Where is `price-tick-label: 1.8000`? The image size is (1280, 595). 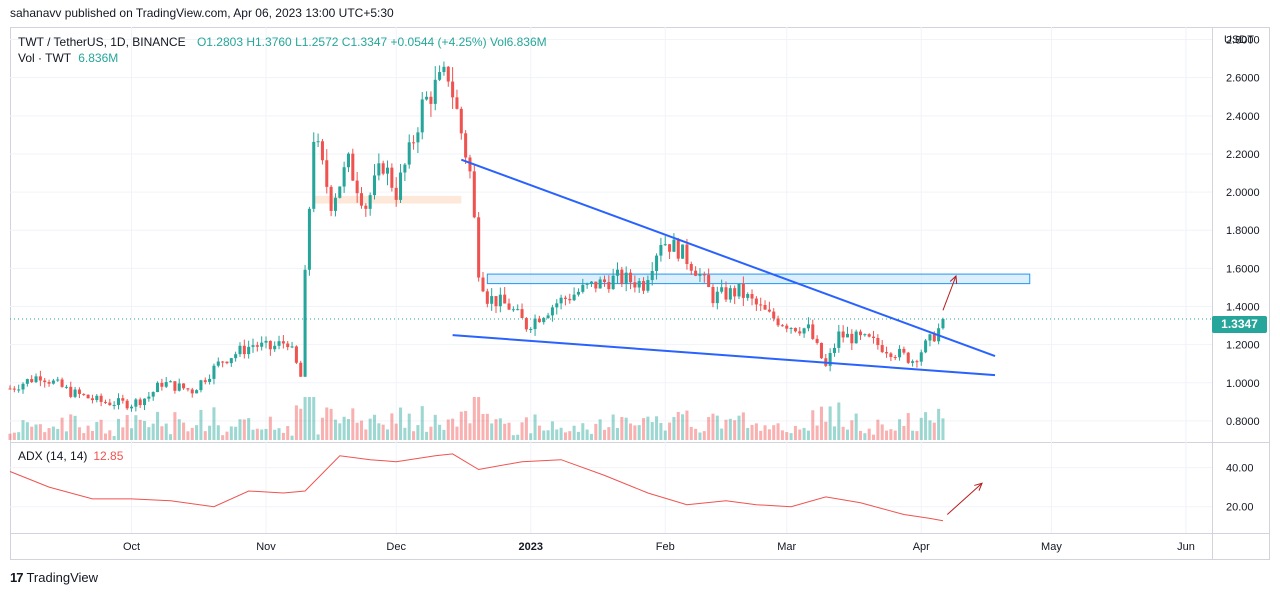 price-tick-label: 1.8000 is located at coordinates (1243, 231).